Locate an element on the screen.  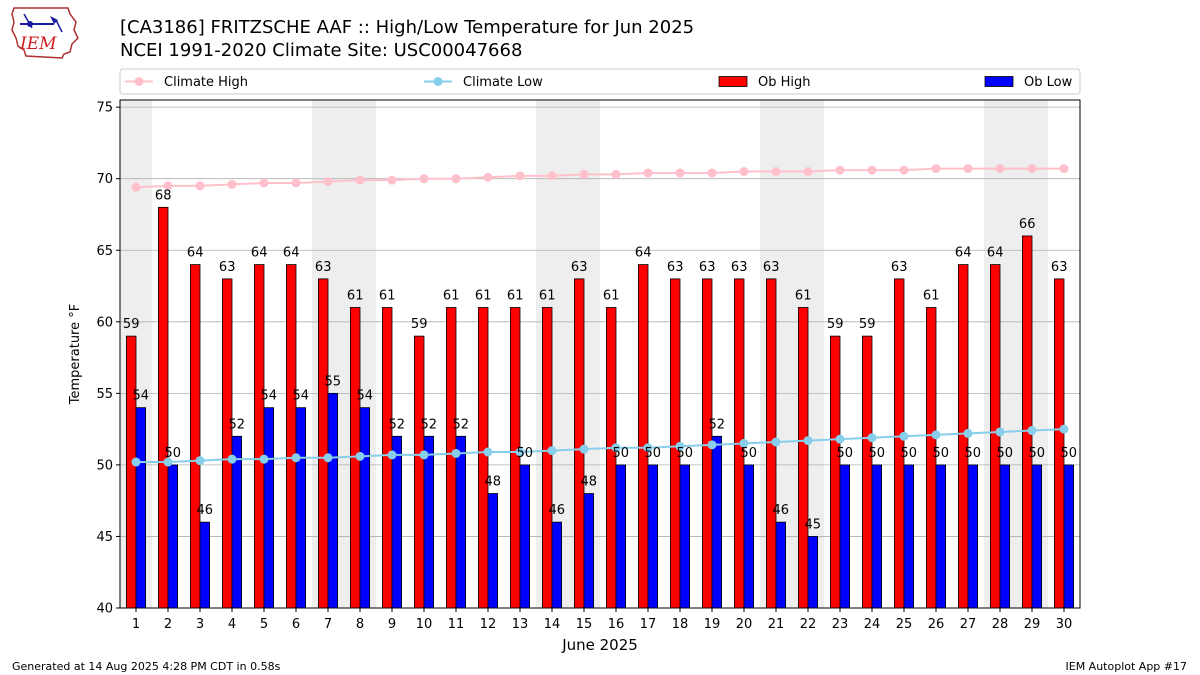
x-tick-label: 7 is located at coordinates (328, 624).